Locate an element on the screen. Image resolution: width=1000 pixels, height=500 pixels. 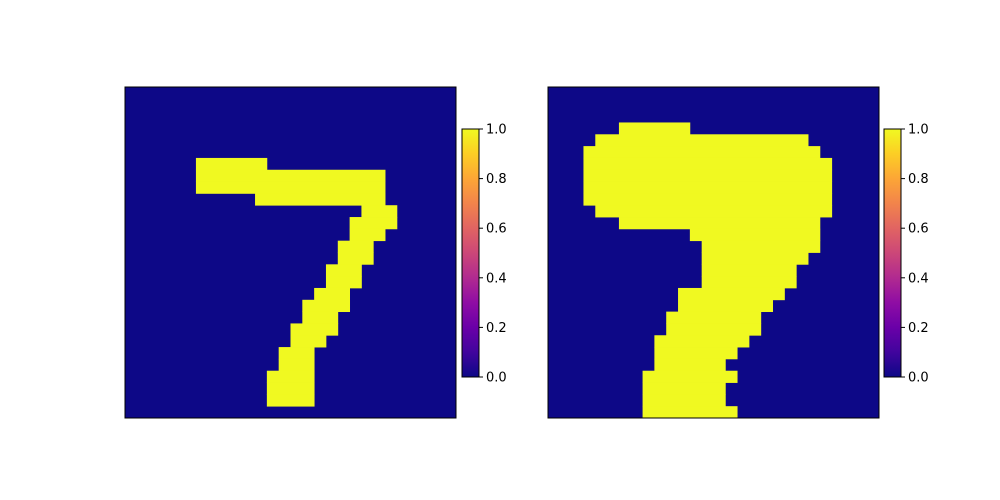
colorbar-2-ticks: 0.0 0.2 0.4 0.6 0.8 1.0 is located at coordinates (915, 254).